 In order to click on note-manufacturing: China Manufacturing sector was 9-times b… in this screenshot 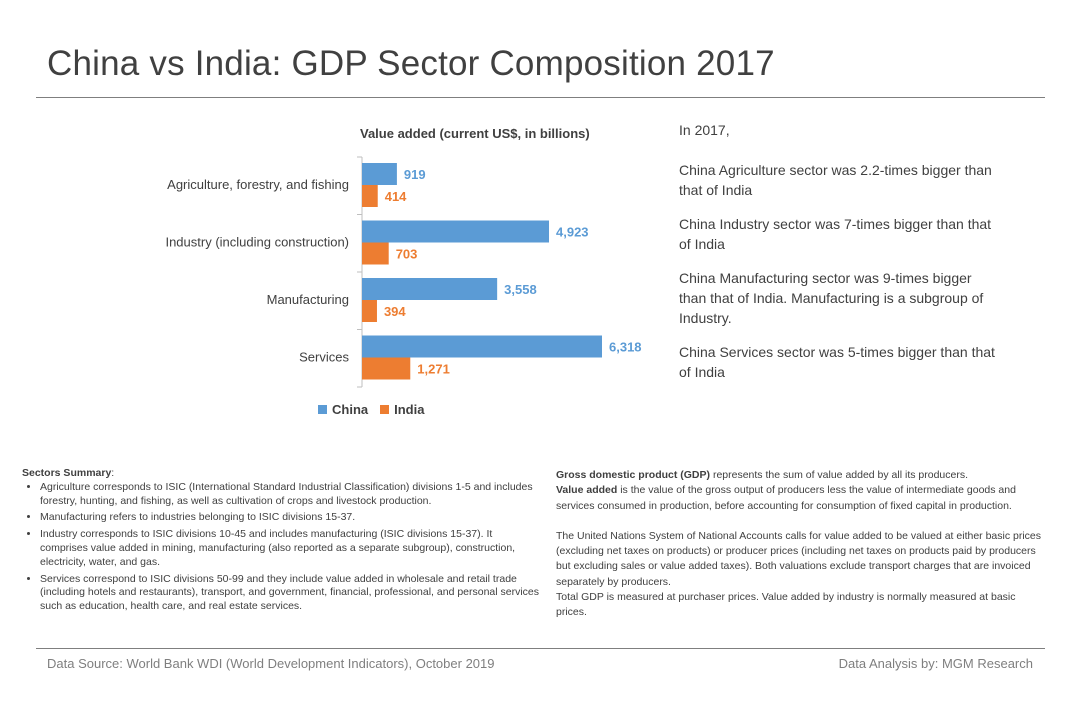, I will do `click(831, 298)`.